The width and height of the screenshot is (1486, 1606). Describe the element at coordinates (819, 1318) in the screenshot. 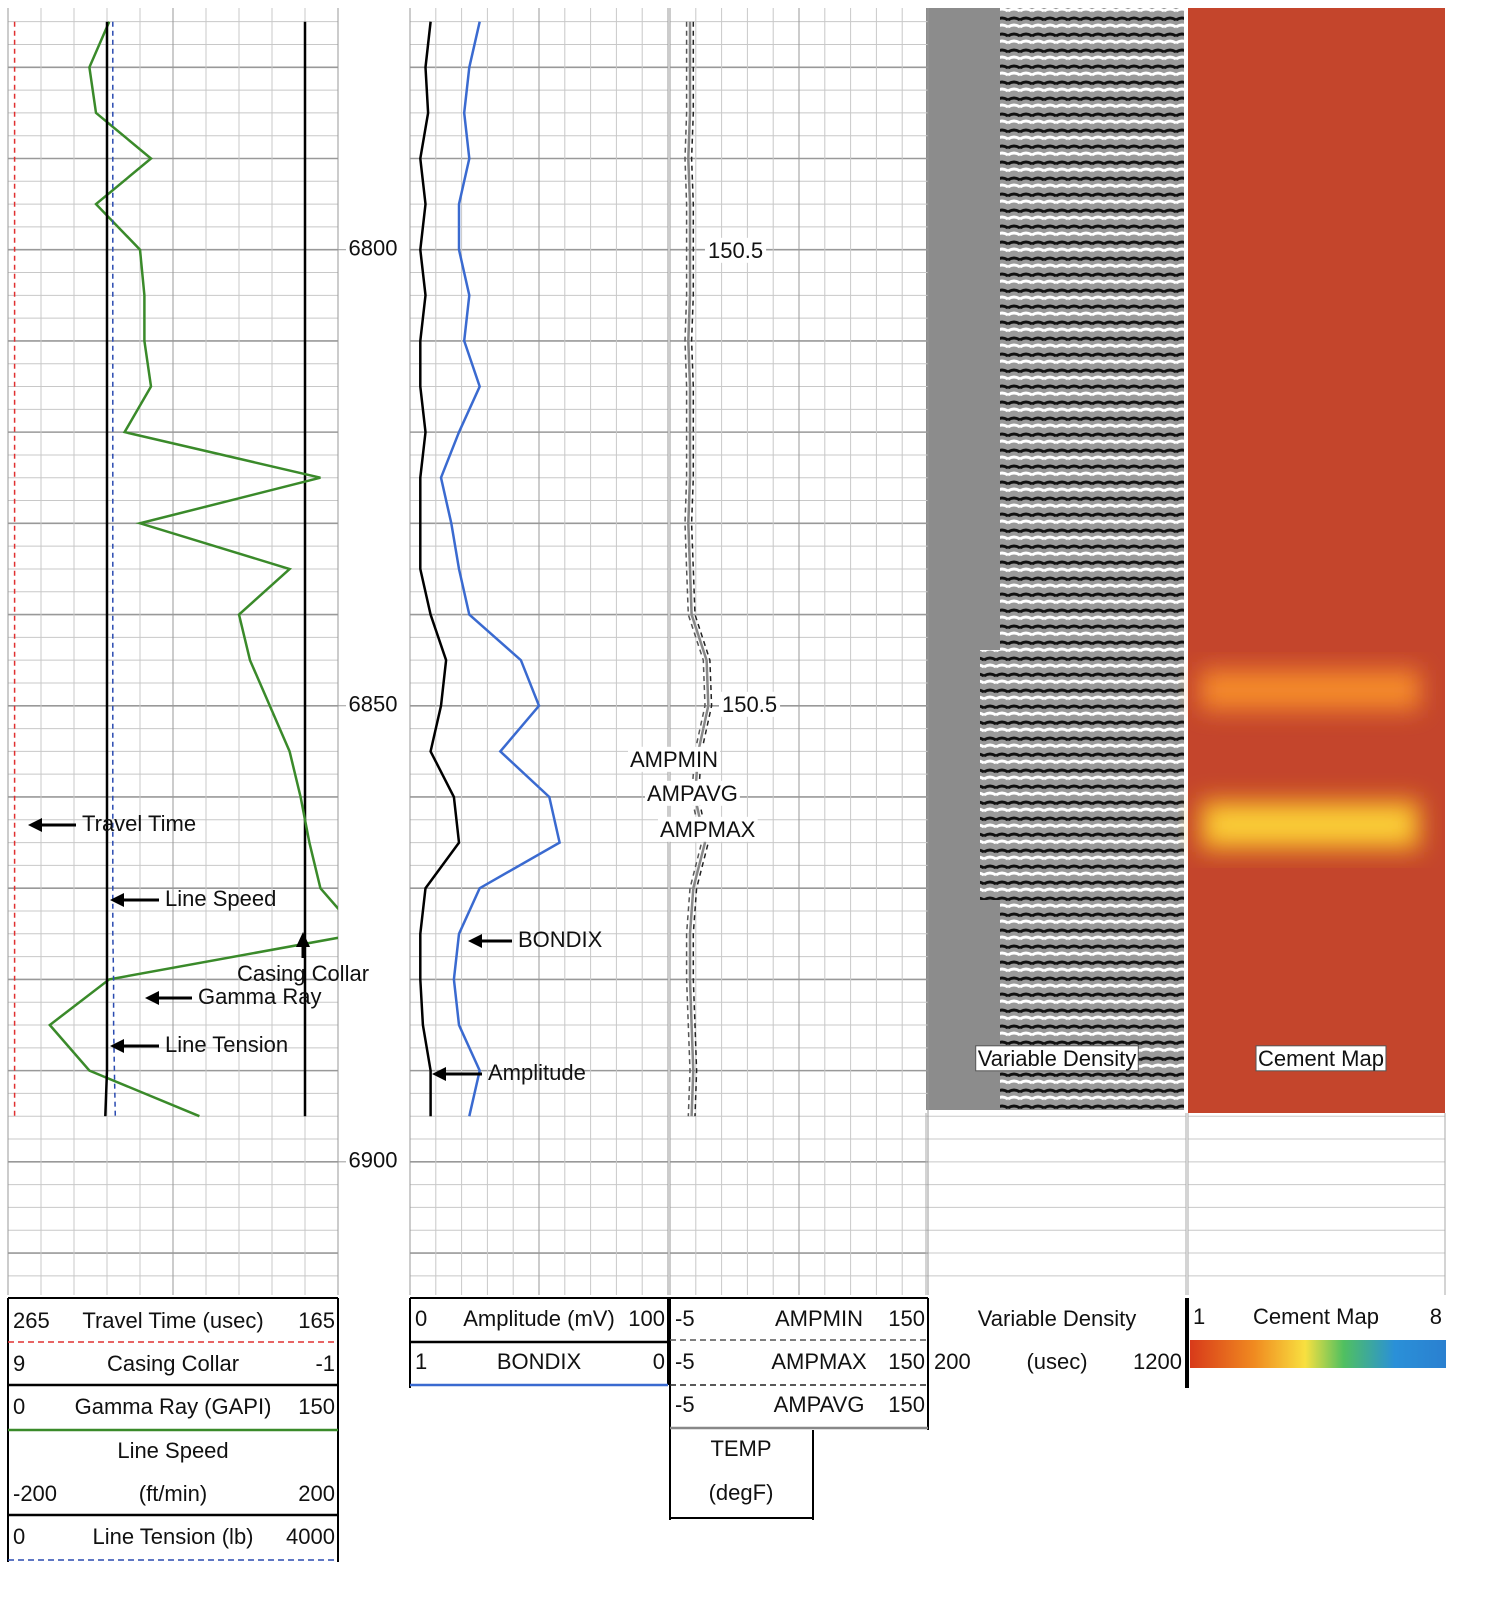

I see `curve-name: AMPMIN` at that location.